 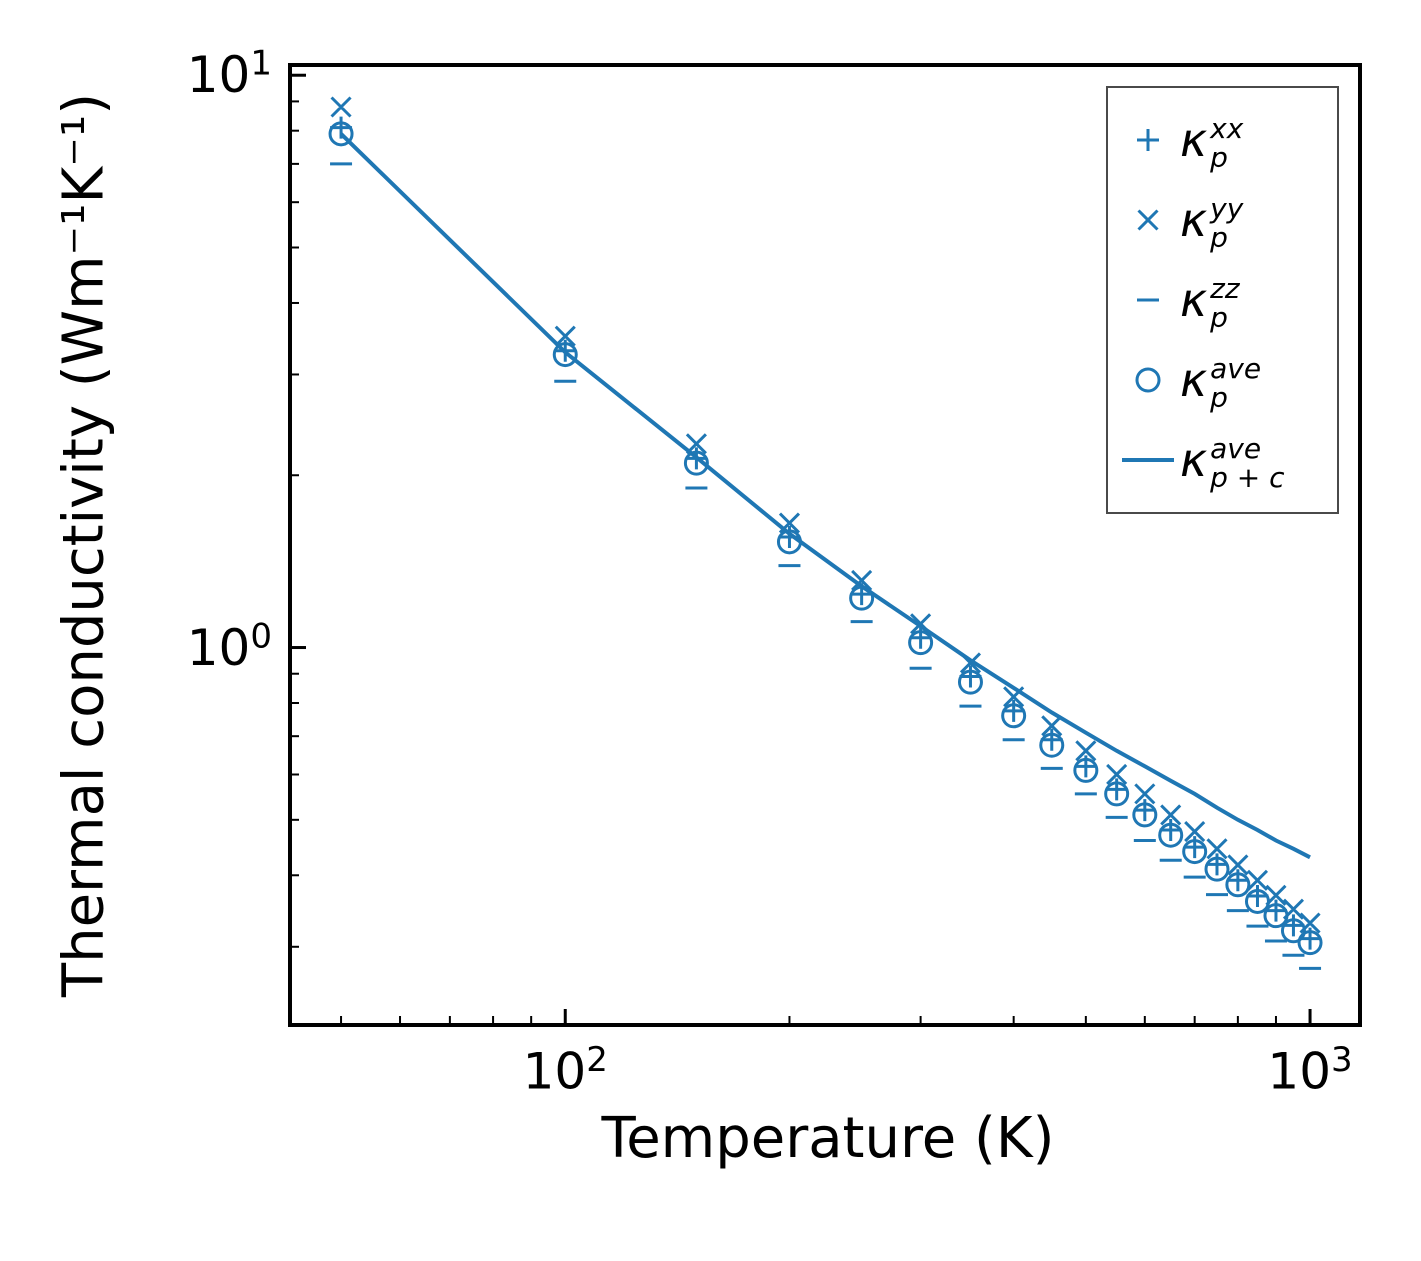 I want to click on legend-label: κ xx p, so click(x=1212, y=142).